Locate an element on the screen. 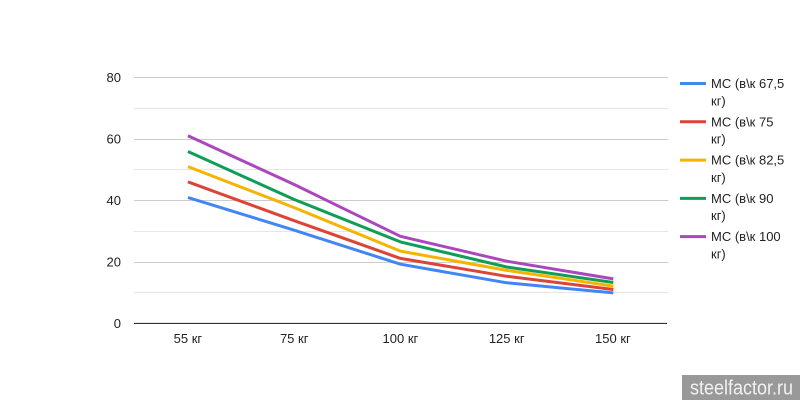 This screenshot has width=800, height=400. svg-text: 55 кг is located at coordinates (188, 338).